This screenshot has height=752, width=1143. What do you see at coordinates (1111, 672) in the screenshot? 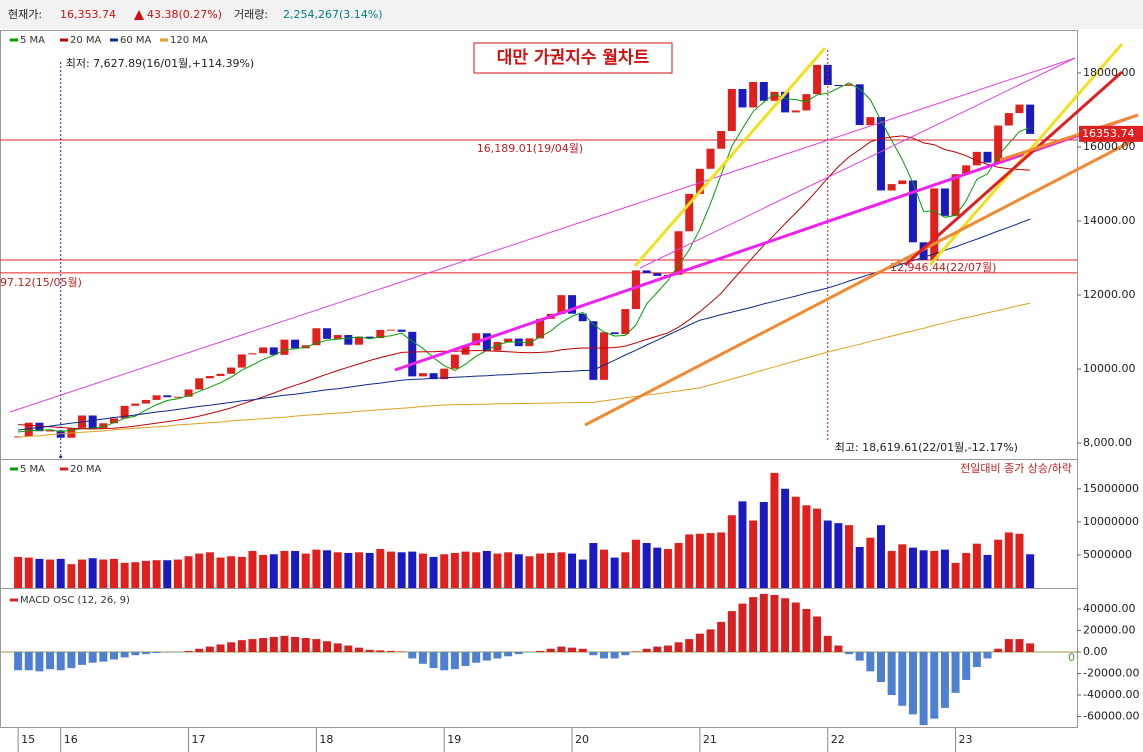
I see `y-tick-label: -20000.00` at bounding box center [1111, 672].